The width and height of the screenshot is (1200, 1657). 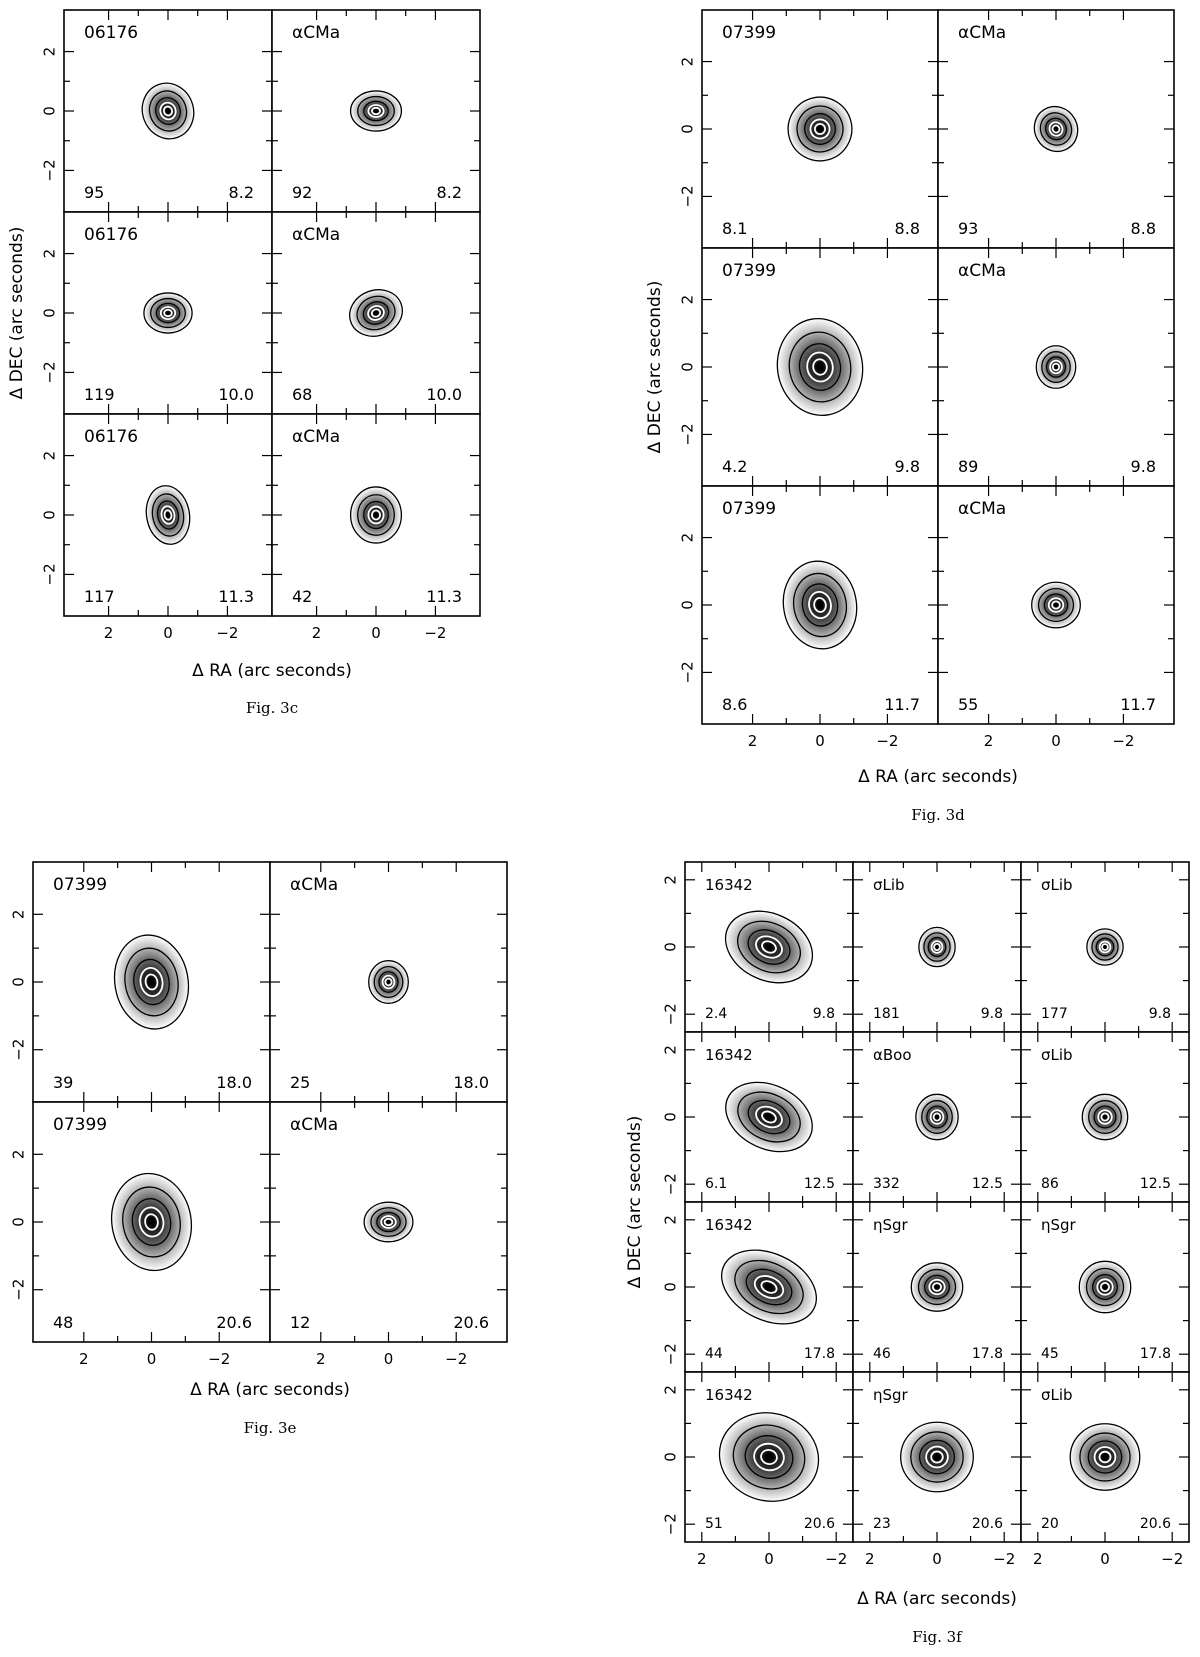 I want to click on panel-count-label: 46, so click(x=882, y=1354).